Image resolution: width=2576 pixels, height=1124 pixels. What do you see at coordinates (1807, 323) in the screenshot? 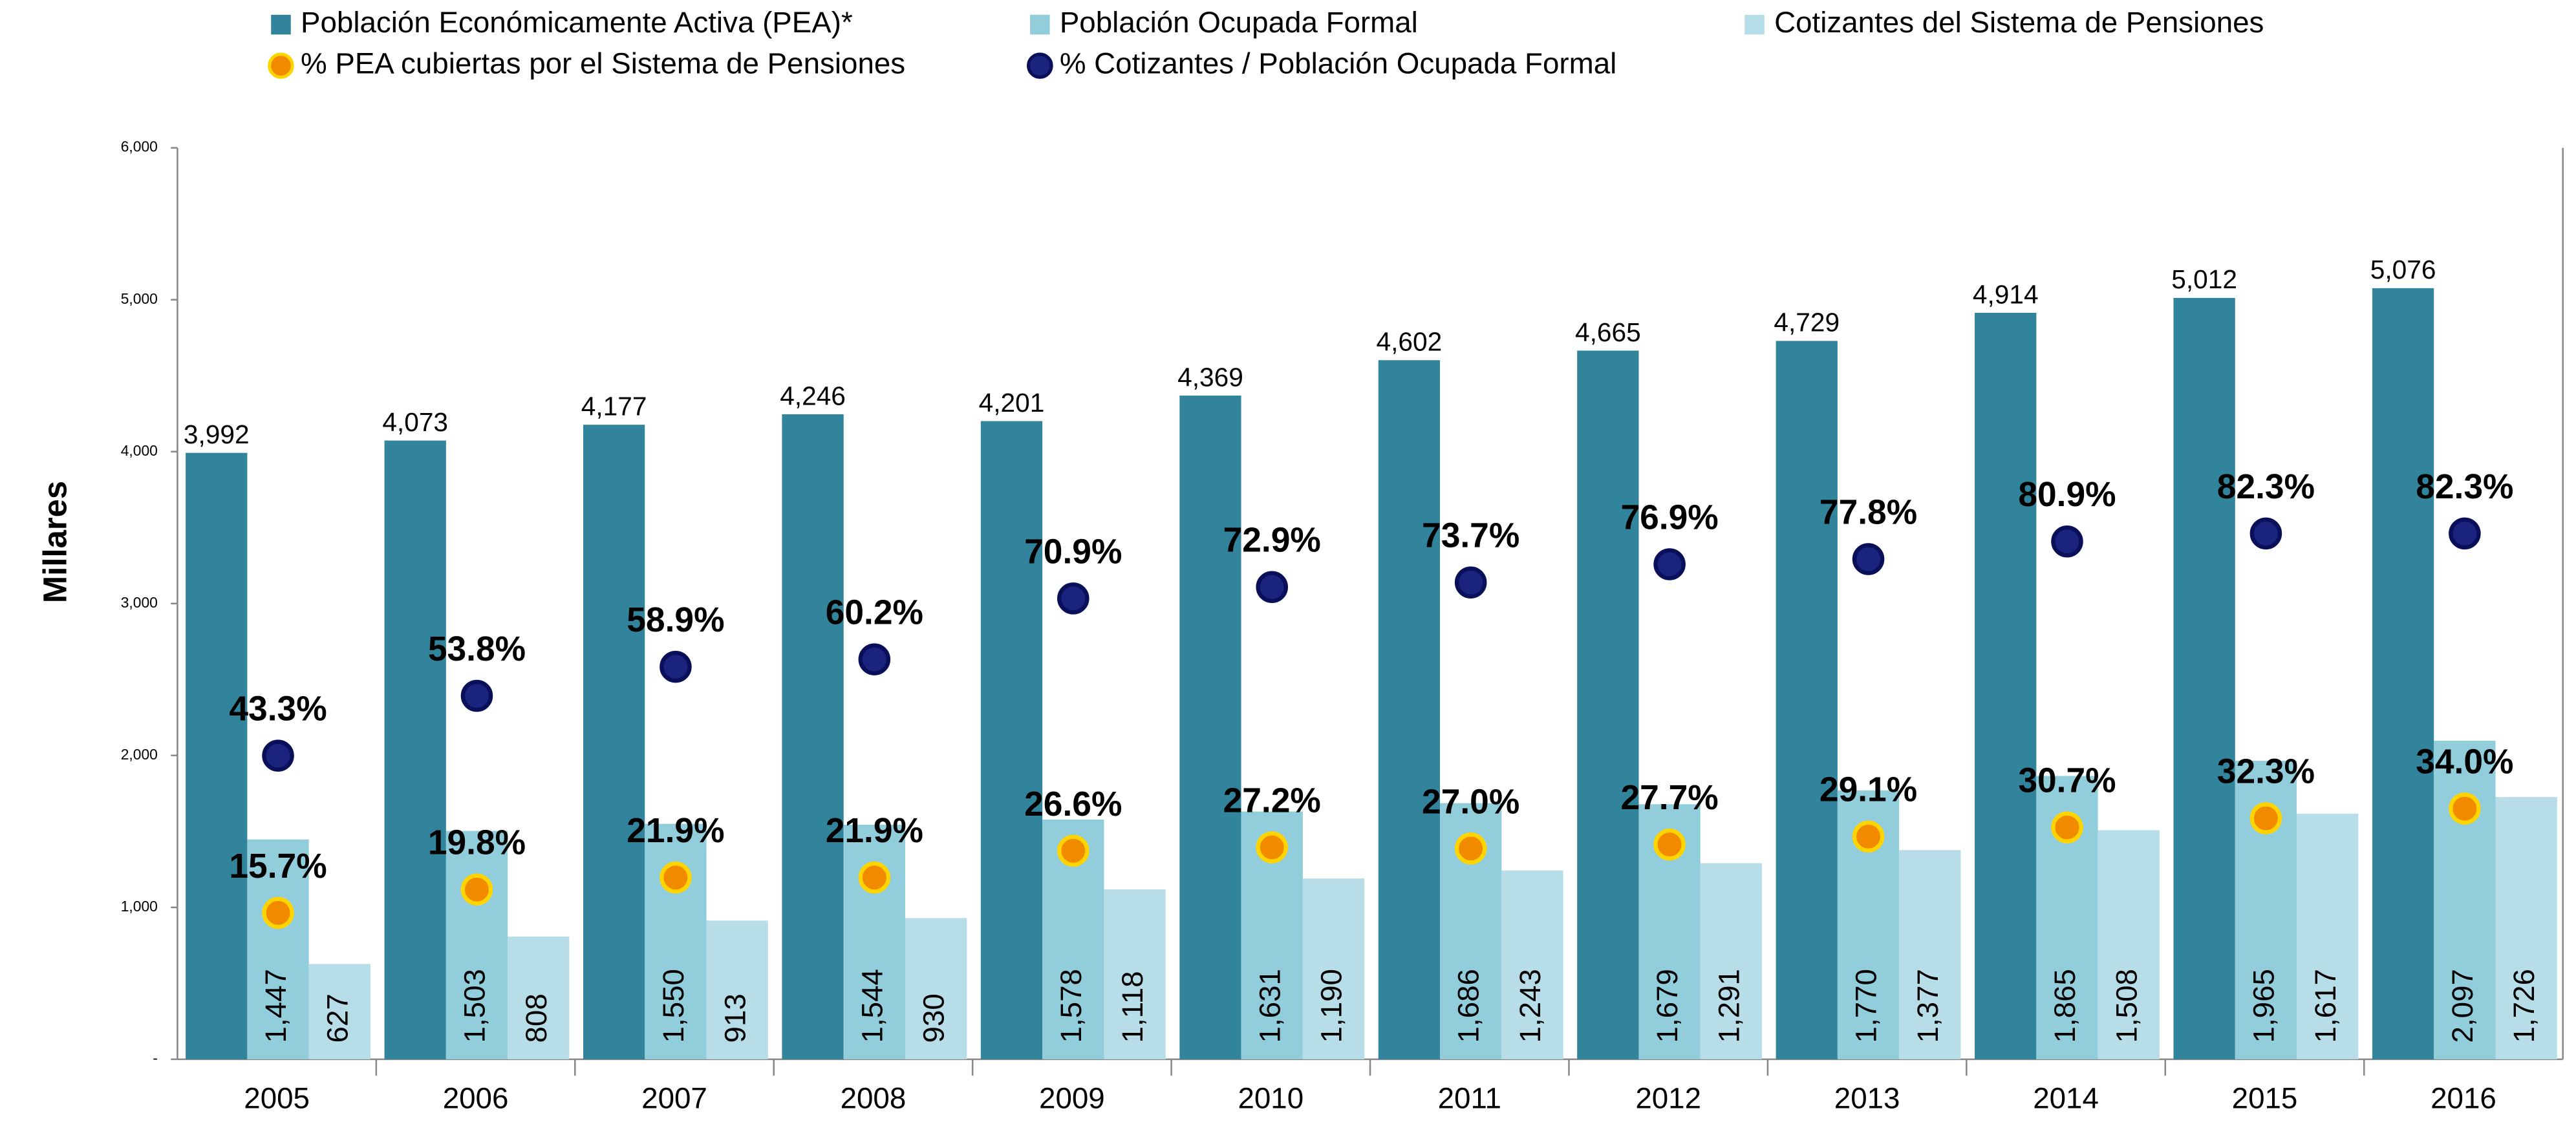
I see `value-label: 4,729` at bounding box center [1807, 323].